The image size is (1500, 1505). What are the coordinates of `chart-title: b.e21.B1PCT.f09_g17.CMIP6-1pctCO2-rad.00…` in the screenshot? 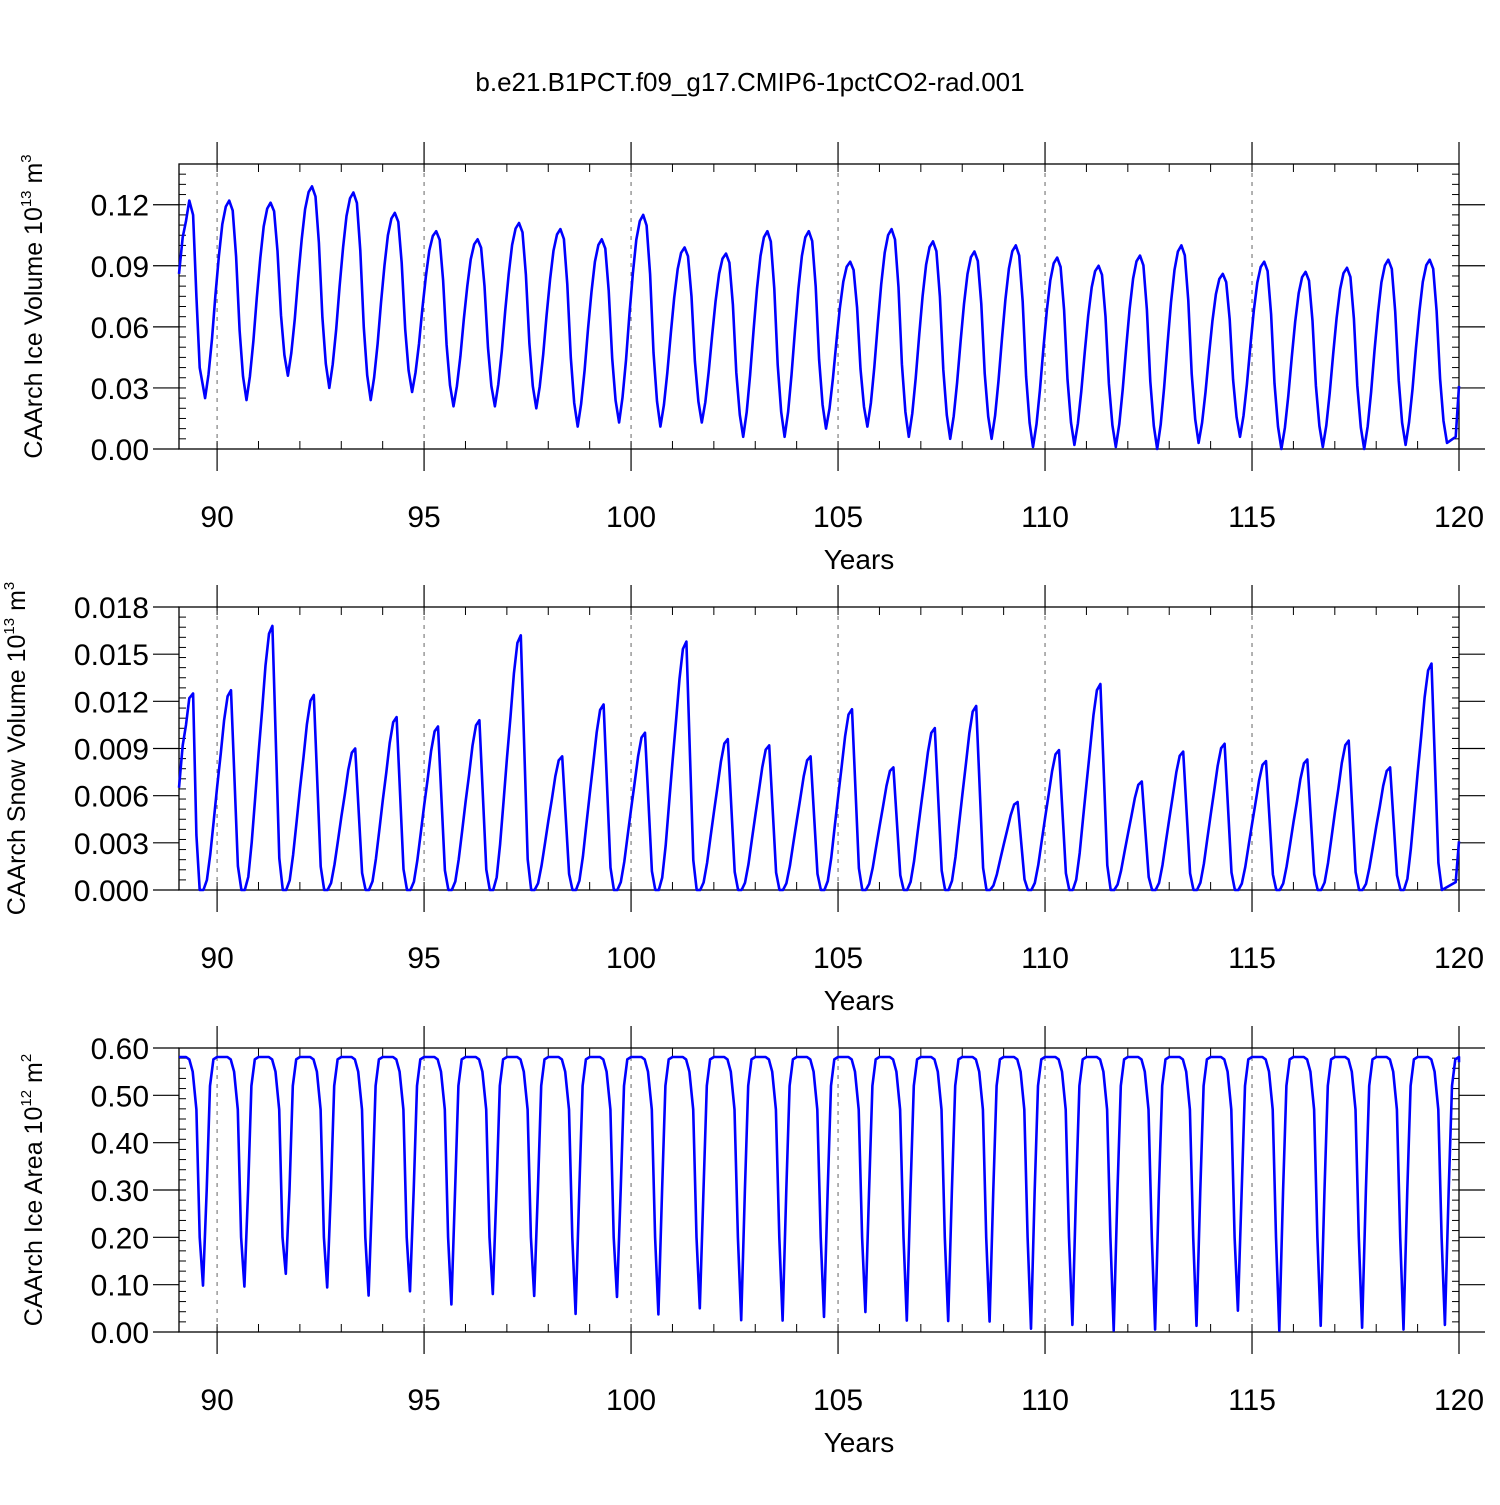 It's located at (749, 82).